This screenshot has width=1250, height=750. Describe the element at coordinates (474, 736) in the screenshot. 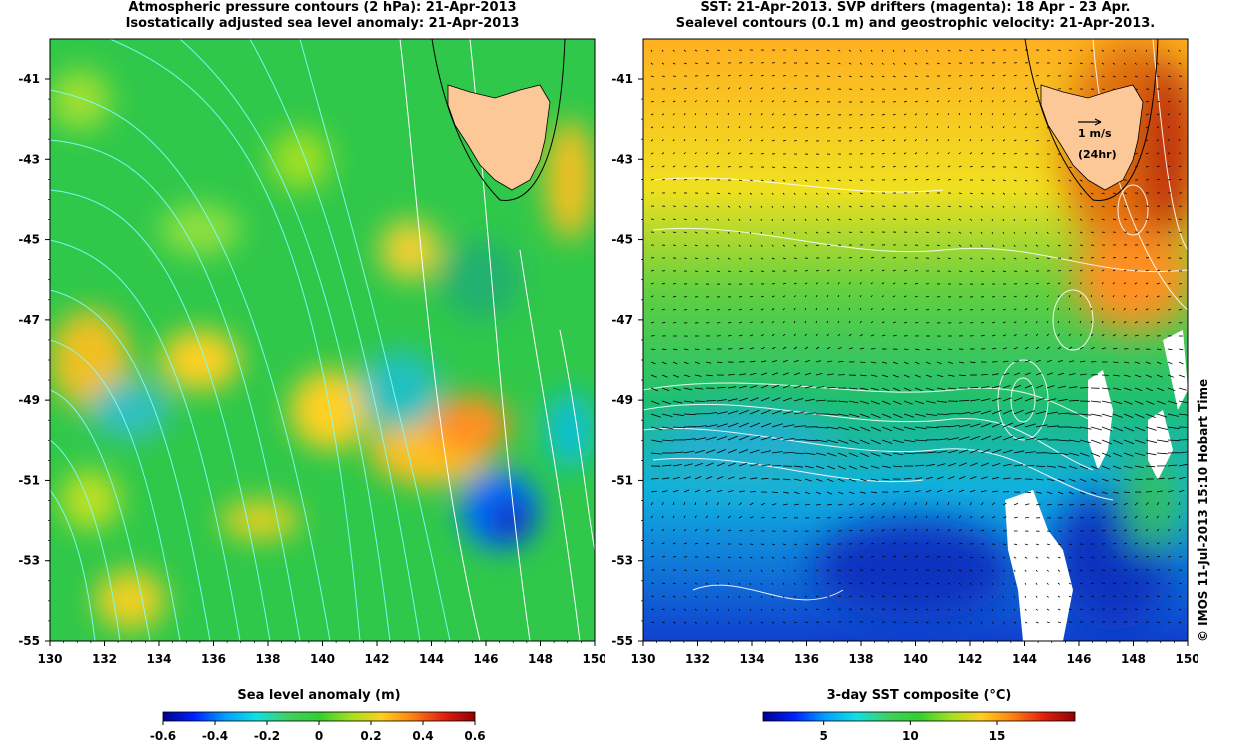

I see `left-colorbar-tick-label: 0.6` at that location.